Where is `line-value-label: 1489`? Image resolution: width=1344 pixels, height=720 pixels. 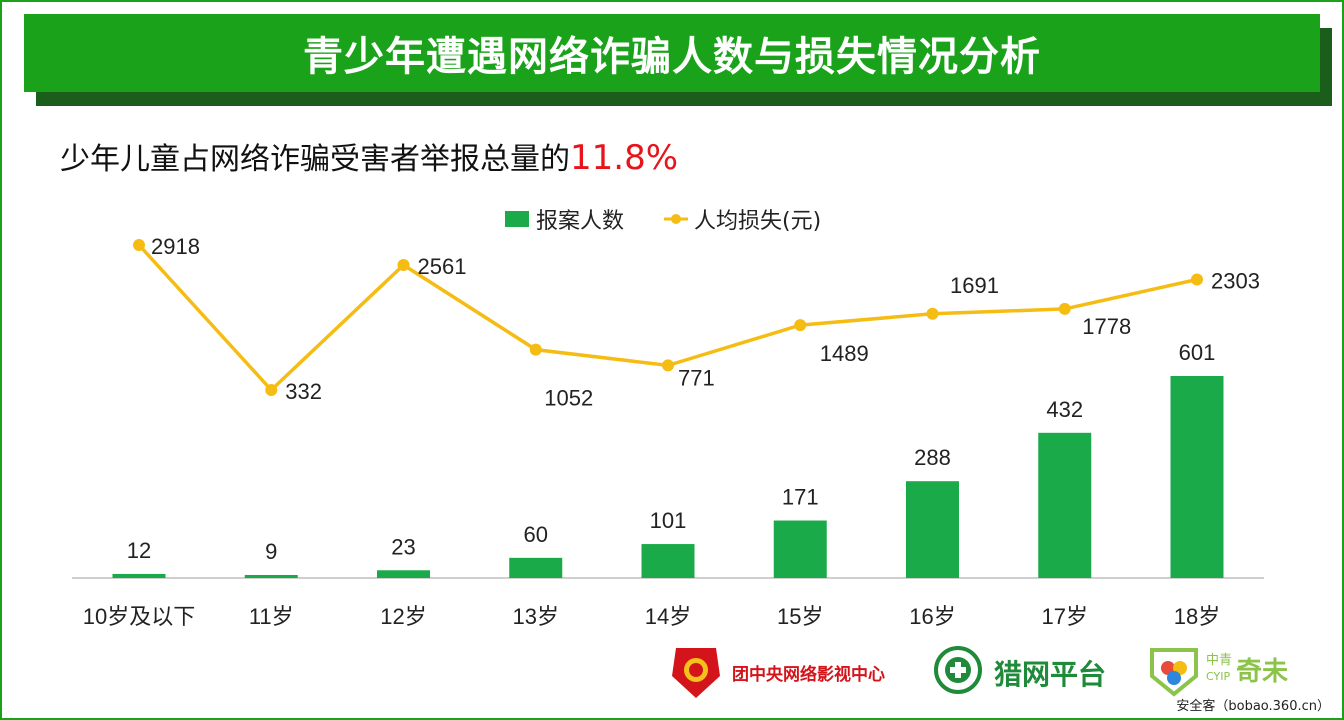
line-value-label: 1489 is located at coordinates (844, 353).